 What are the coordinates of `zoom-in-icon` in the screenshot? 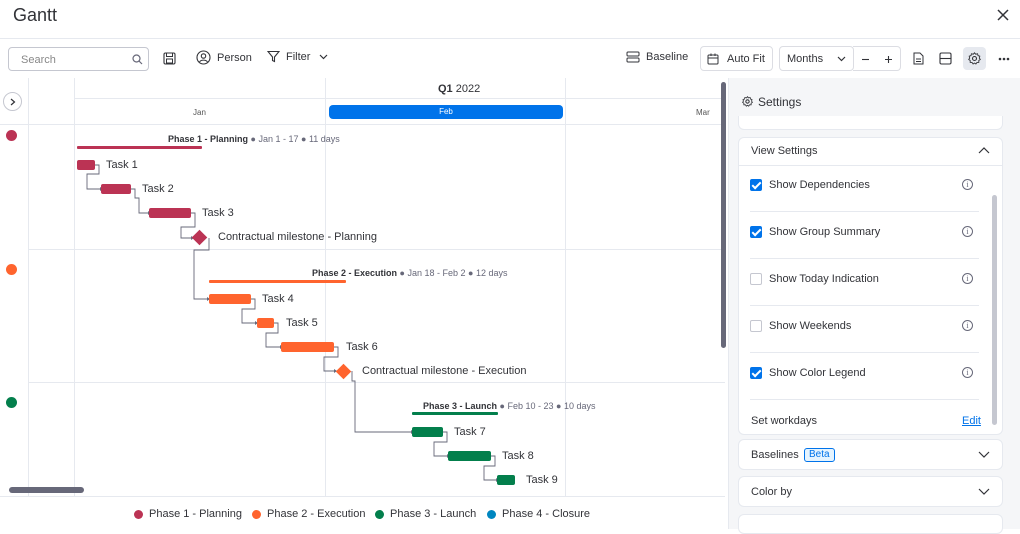 It's located at (888, 59).